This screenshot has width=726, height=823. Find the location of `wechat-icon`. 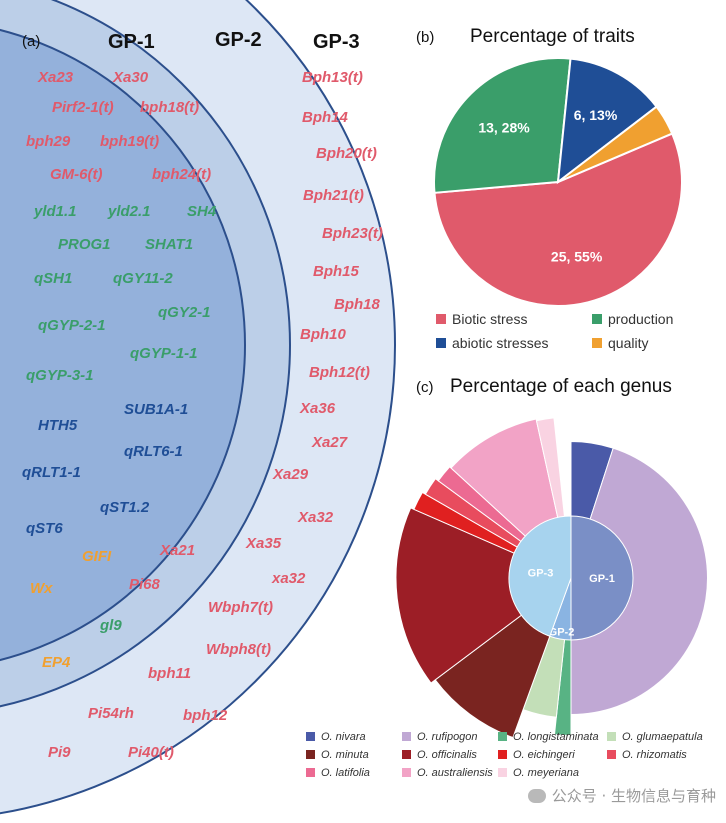

wechat-icon is located at coordinates (536, 796).